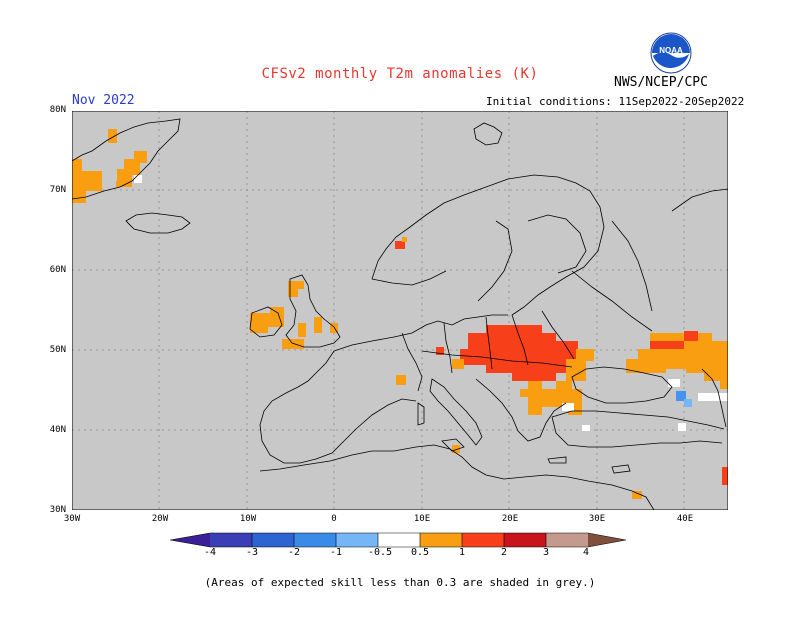 Image resolution: width=800 pixels, height=618 pixels. I want to click on noaa-logo: NOAA, so click(671, 53).